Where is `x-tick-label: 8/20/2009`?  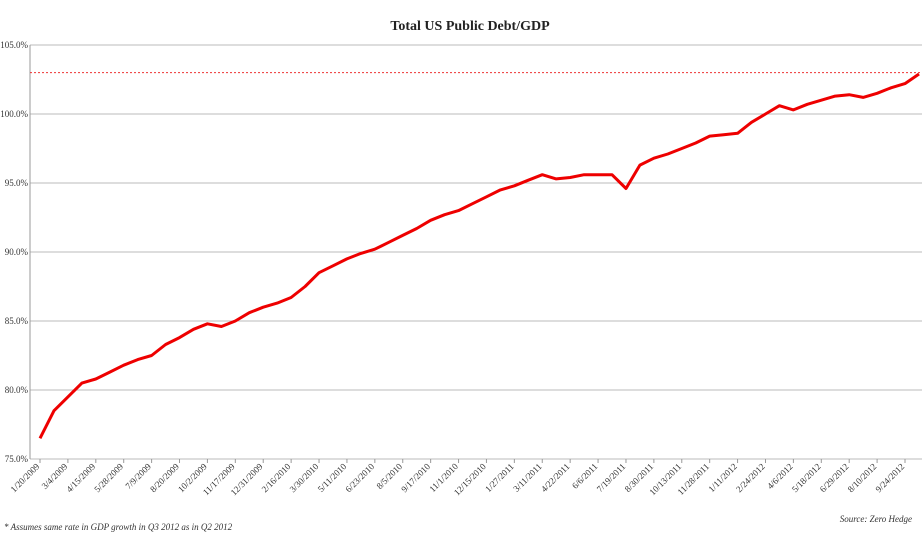 x-tick-label: 8/20/2009 is located at coordinates (164, 477).